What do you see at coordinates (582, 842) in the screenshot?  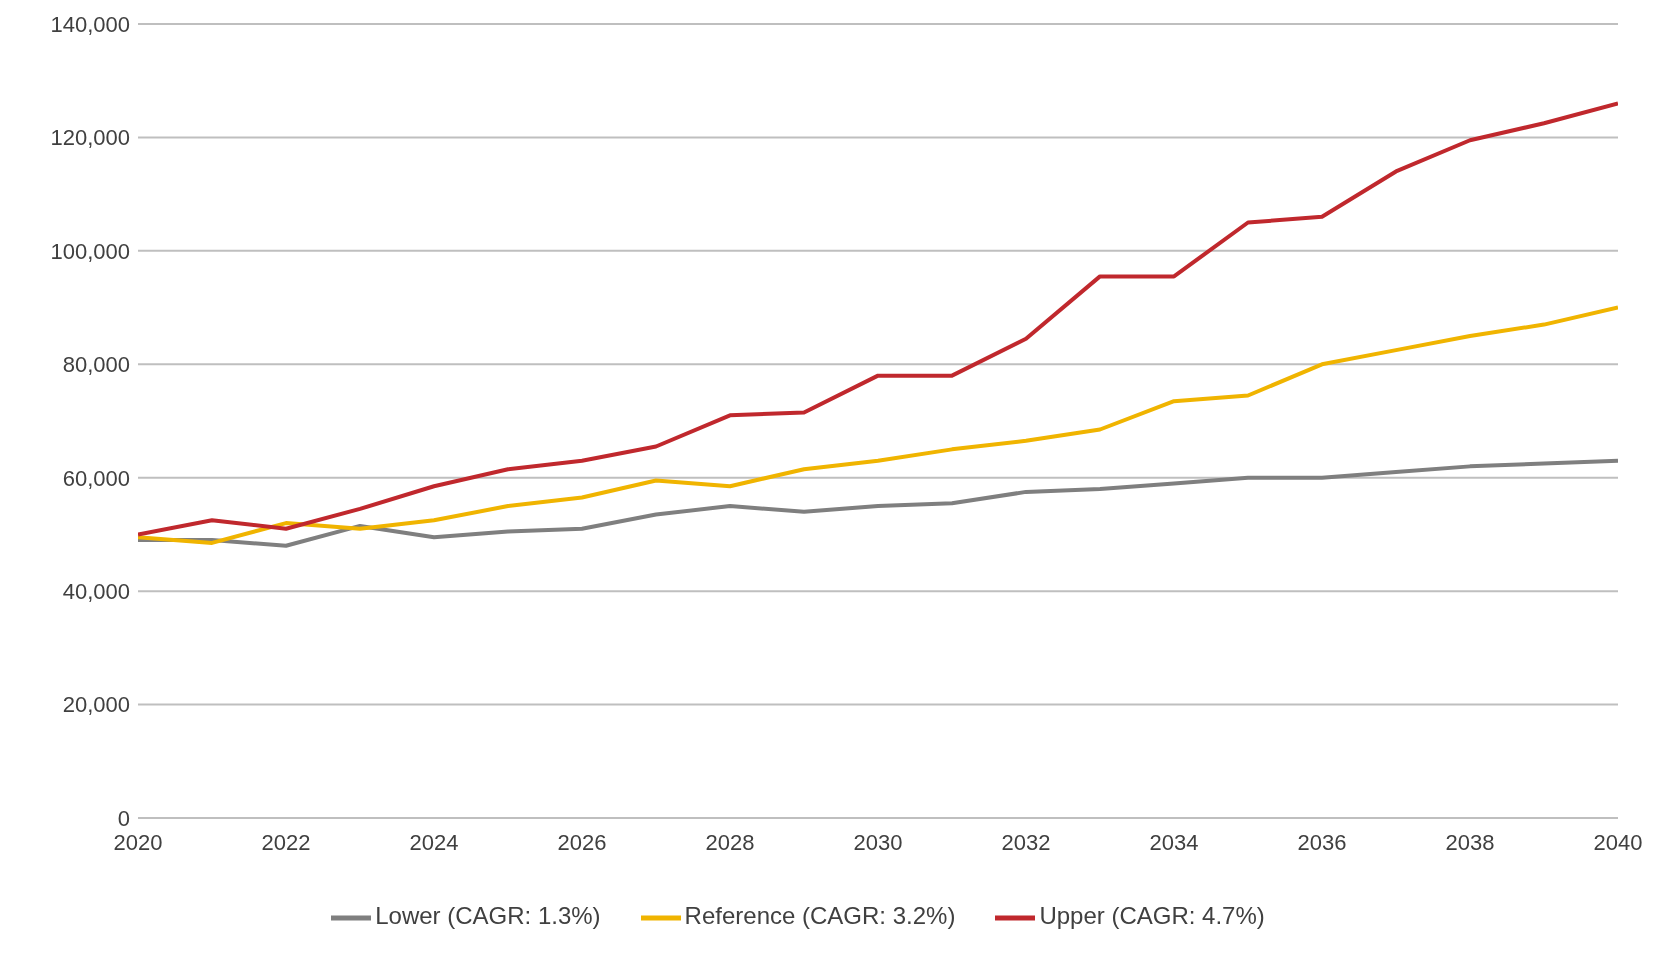 I see `x-tick-label: 2026` at bounding box center [582, 842].